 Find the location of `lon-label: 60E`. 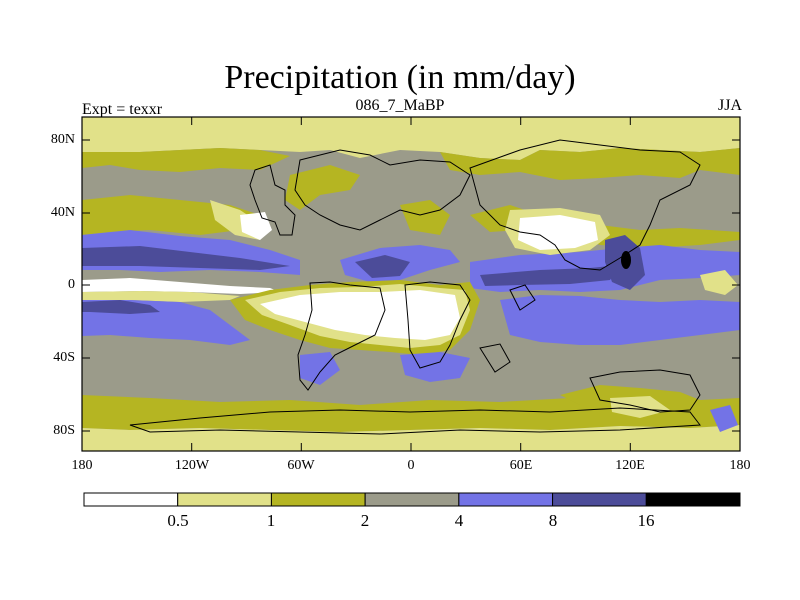

lon-label: 60E is located at coordinates (521, 465).